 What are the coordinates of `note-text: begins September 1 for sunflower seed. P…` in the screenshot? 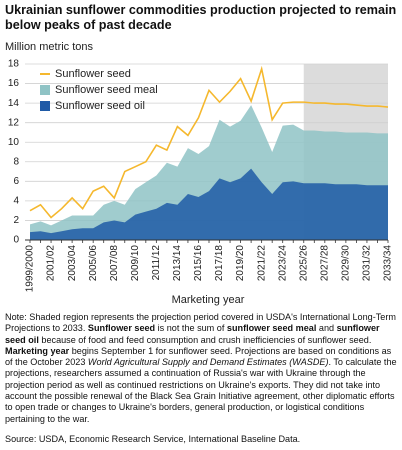 It's located at (198, 356).